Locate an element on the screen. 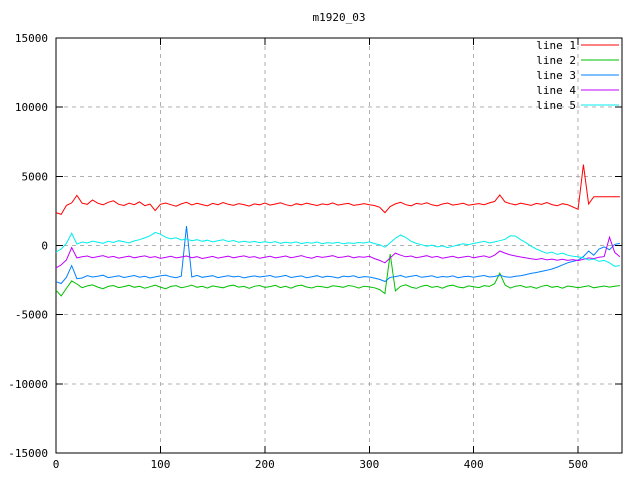 The image size is (640, 480). chart-title: m1920_03 is located at coordinates (339, 17).